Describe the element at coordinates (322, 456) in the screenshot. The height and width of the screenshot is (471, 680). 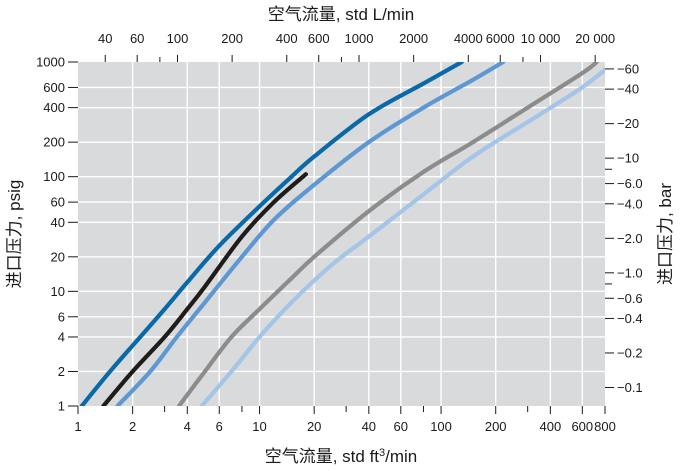
I see `bottom-axis-title-main: 空气流量, std ft` at that location.